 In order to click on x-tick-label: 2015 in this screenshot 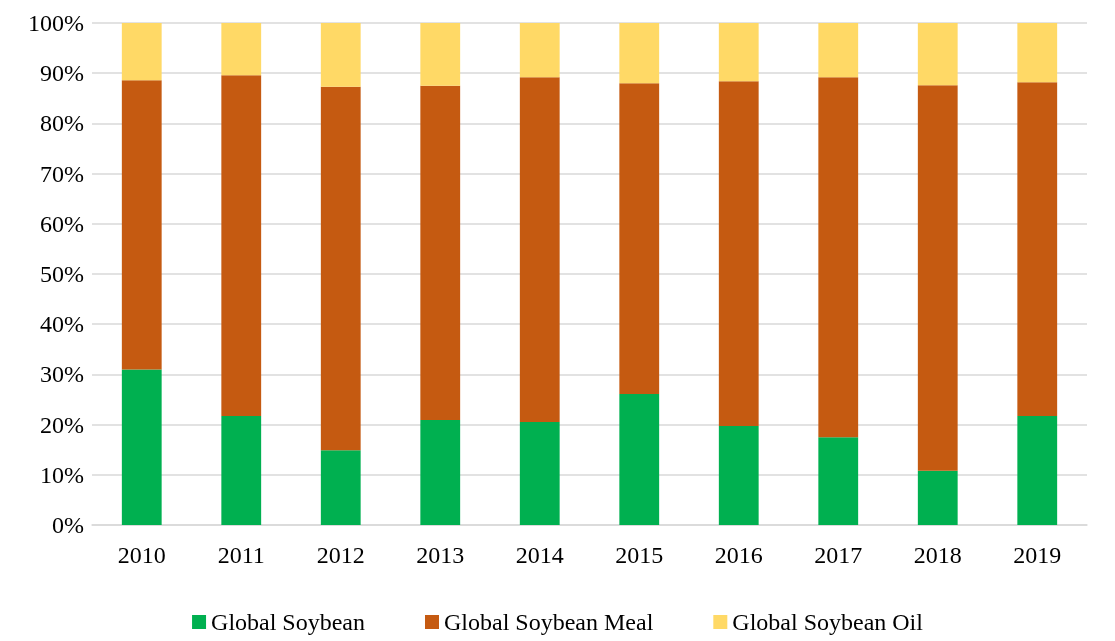, I will do `click(639, 555)`.